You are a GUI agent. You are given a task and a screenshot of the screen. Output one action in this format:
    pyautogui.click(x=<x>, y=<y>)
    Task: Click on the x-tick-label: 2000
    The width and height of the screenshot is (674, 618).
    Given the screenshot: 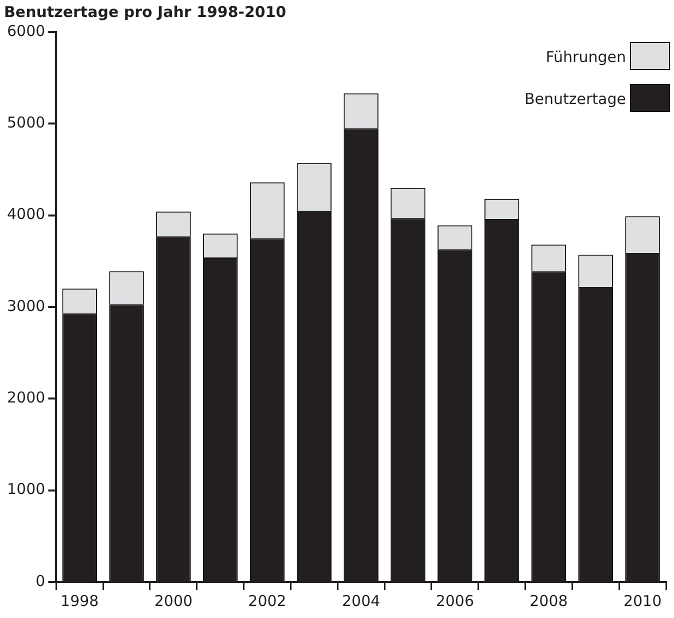 What is the action you would take?
    pyautogui.click(x=173, y=601)
    